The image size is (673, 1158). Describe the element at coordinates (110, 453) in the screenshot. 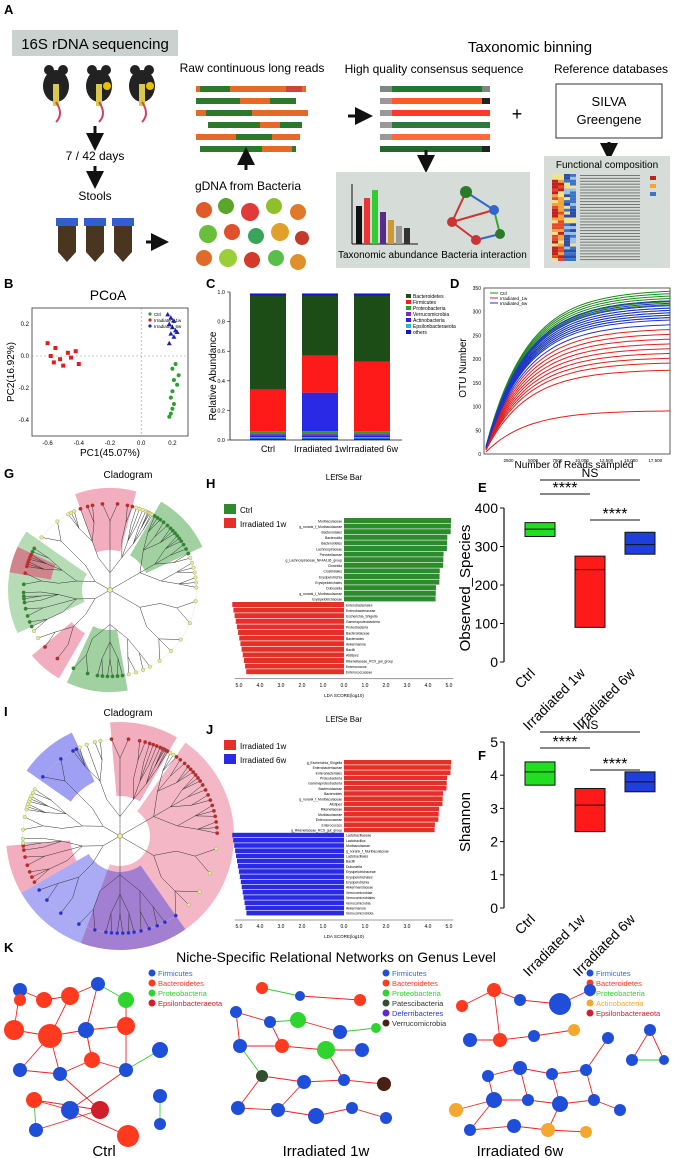

I see `pcoa-xlabel: PC1(45.07%)` at that location.